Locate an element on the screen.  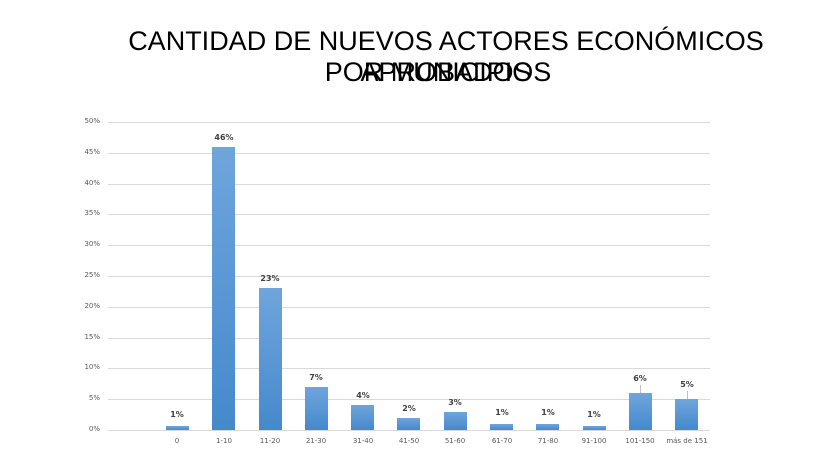
y-tick-label: 30% is located at coordinates (92, 244).